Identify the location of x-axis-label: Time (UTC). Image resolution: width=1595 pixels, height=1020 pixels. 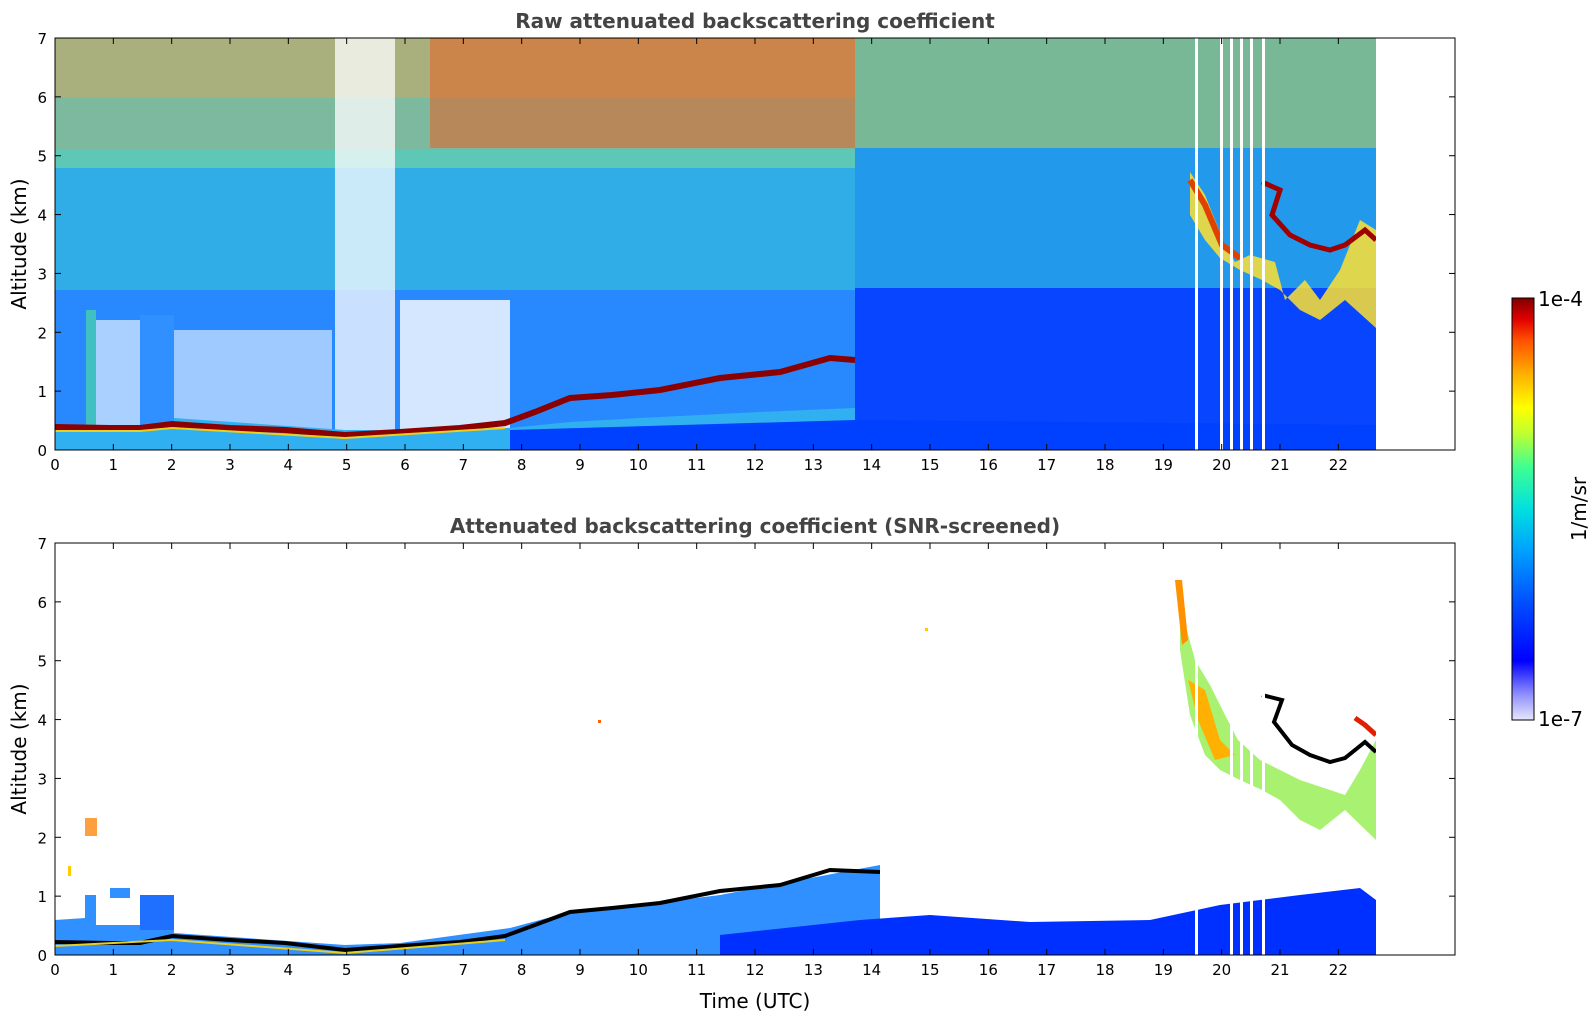
(755, 1001).